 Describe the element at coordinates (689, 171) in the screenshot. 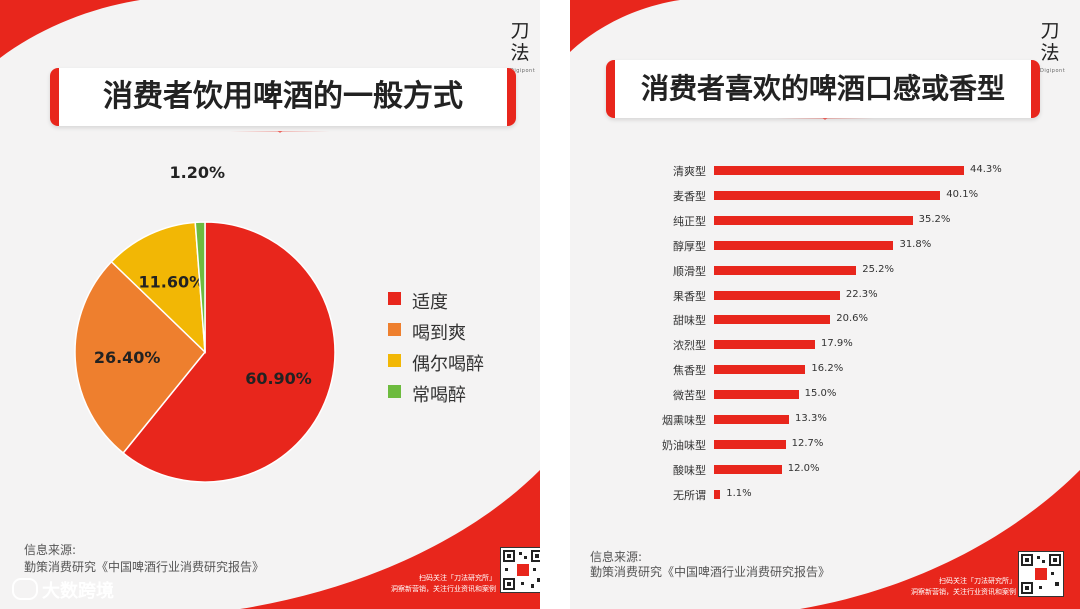

I see `bar-category-label: 清爽型` at that location.